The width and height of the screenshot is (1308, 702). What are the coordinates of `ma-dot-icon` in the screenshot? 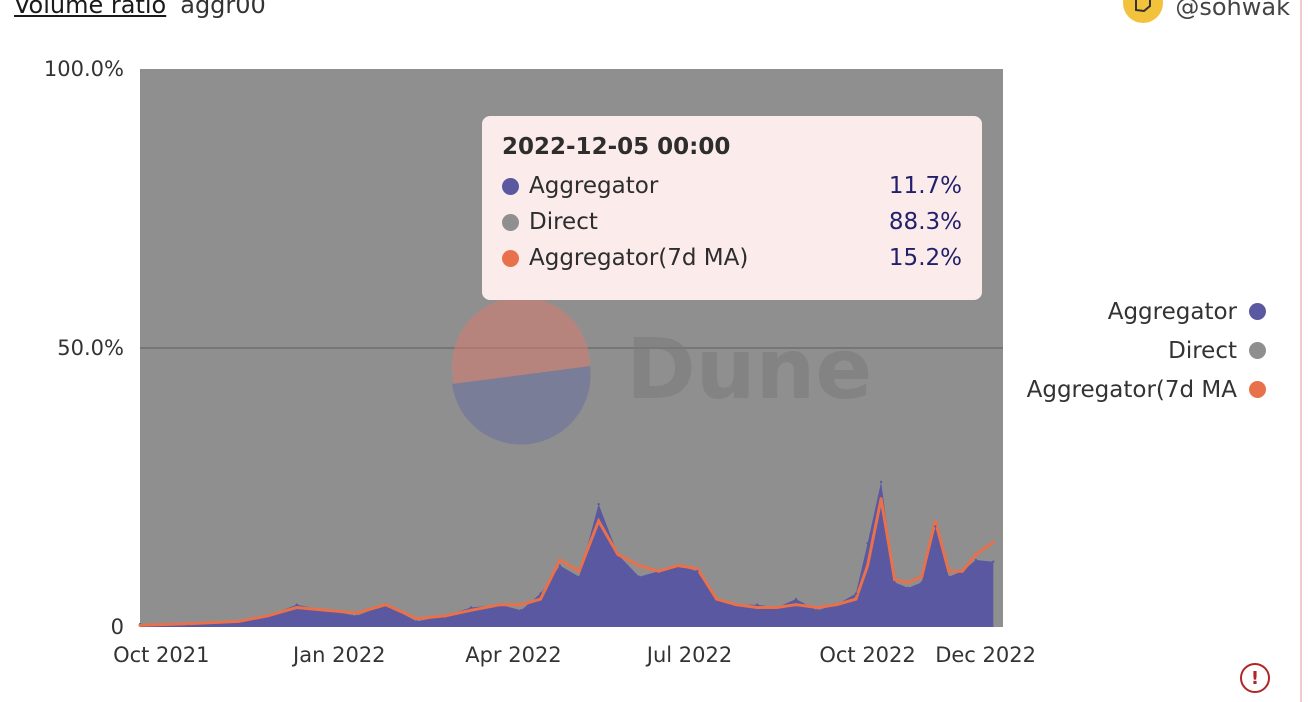 It's located at (510, 258).